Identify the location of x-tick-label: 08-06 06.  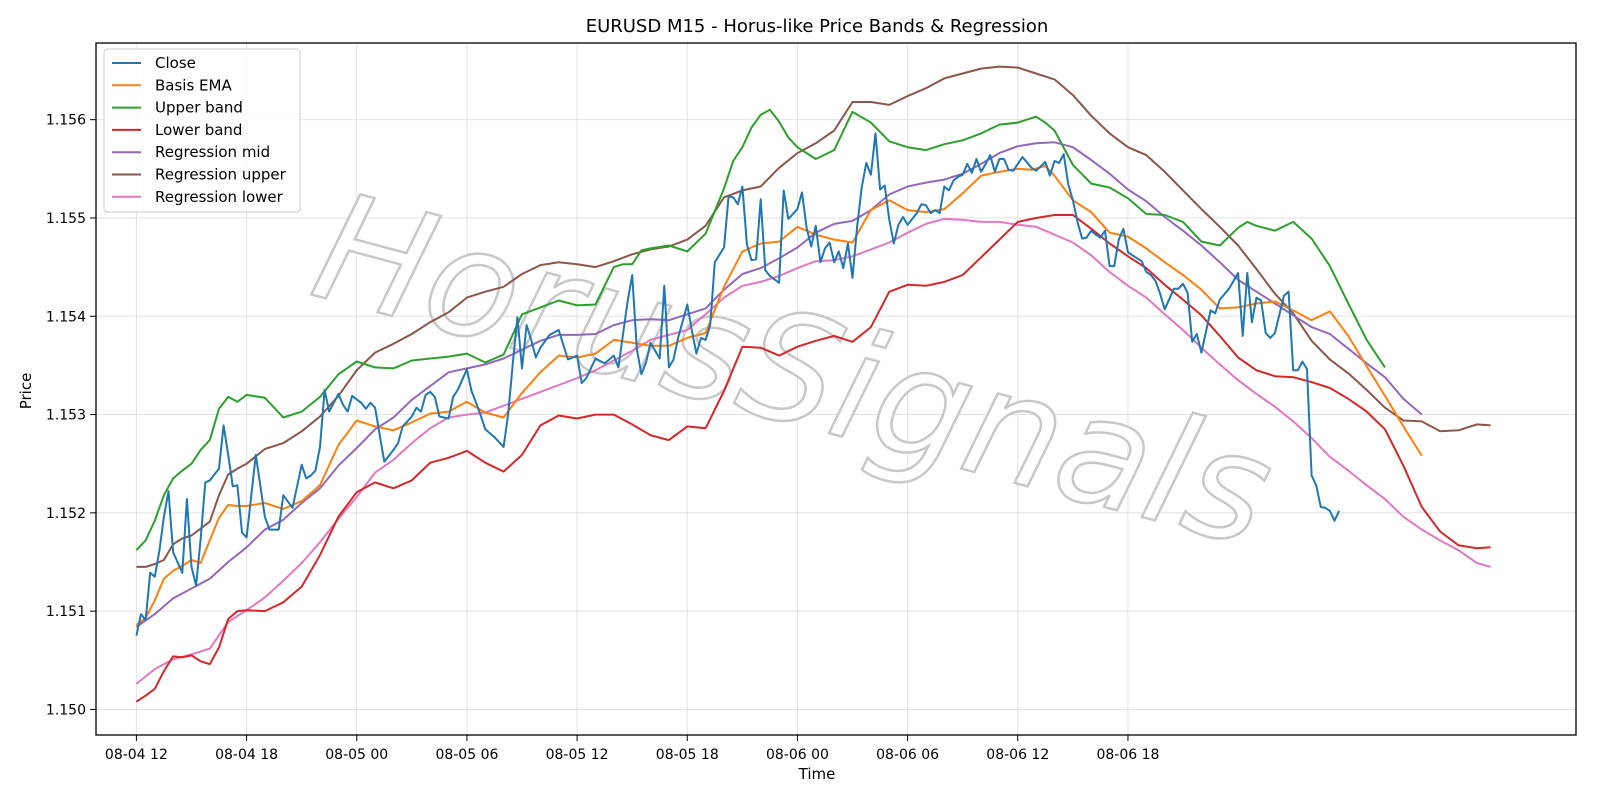
(907, 755).